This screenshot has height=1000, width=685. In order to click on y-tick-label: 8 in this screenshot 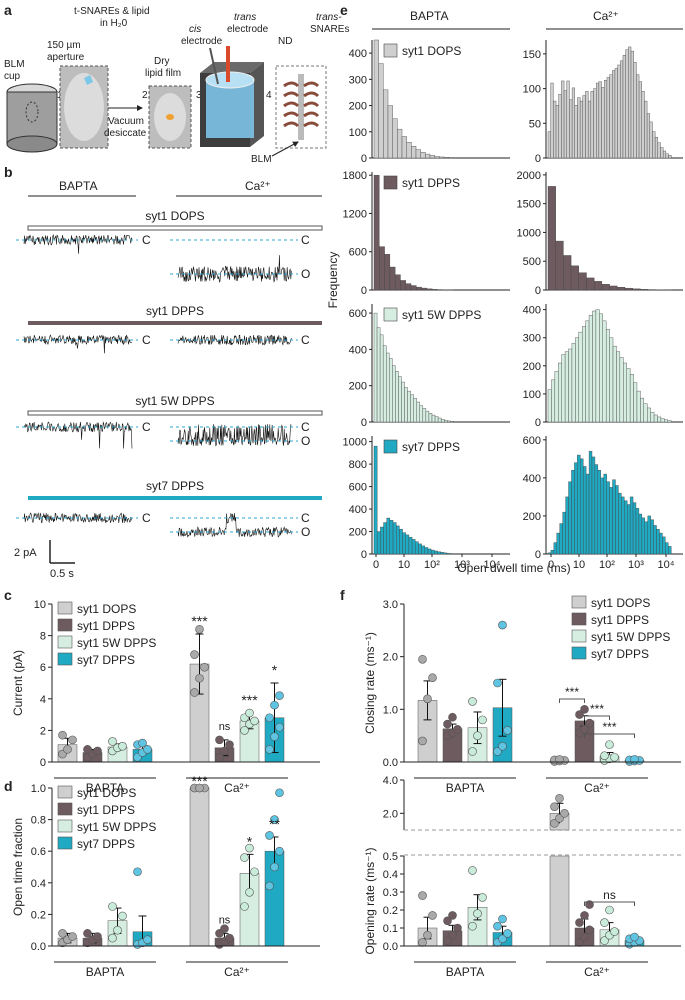, I will do `click(43, 637)`.